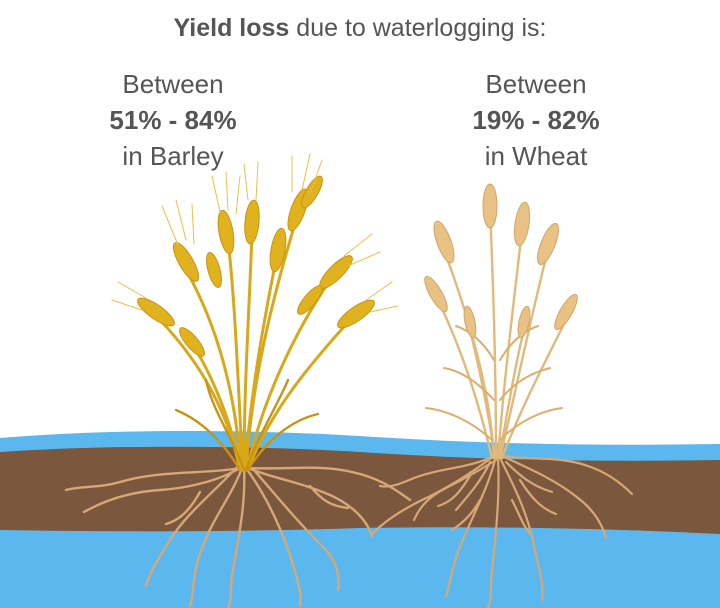 This screenshot has height=608, width=720. Describe the element at coordinates (238, 537) in the screenshot. I see `barley-roots` at that location.